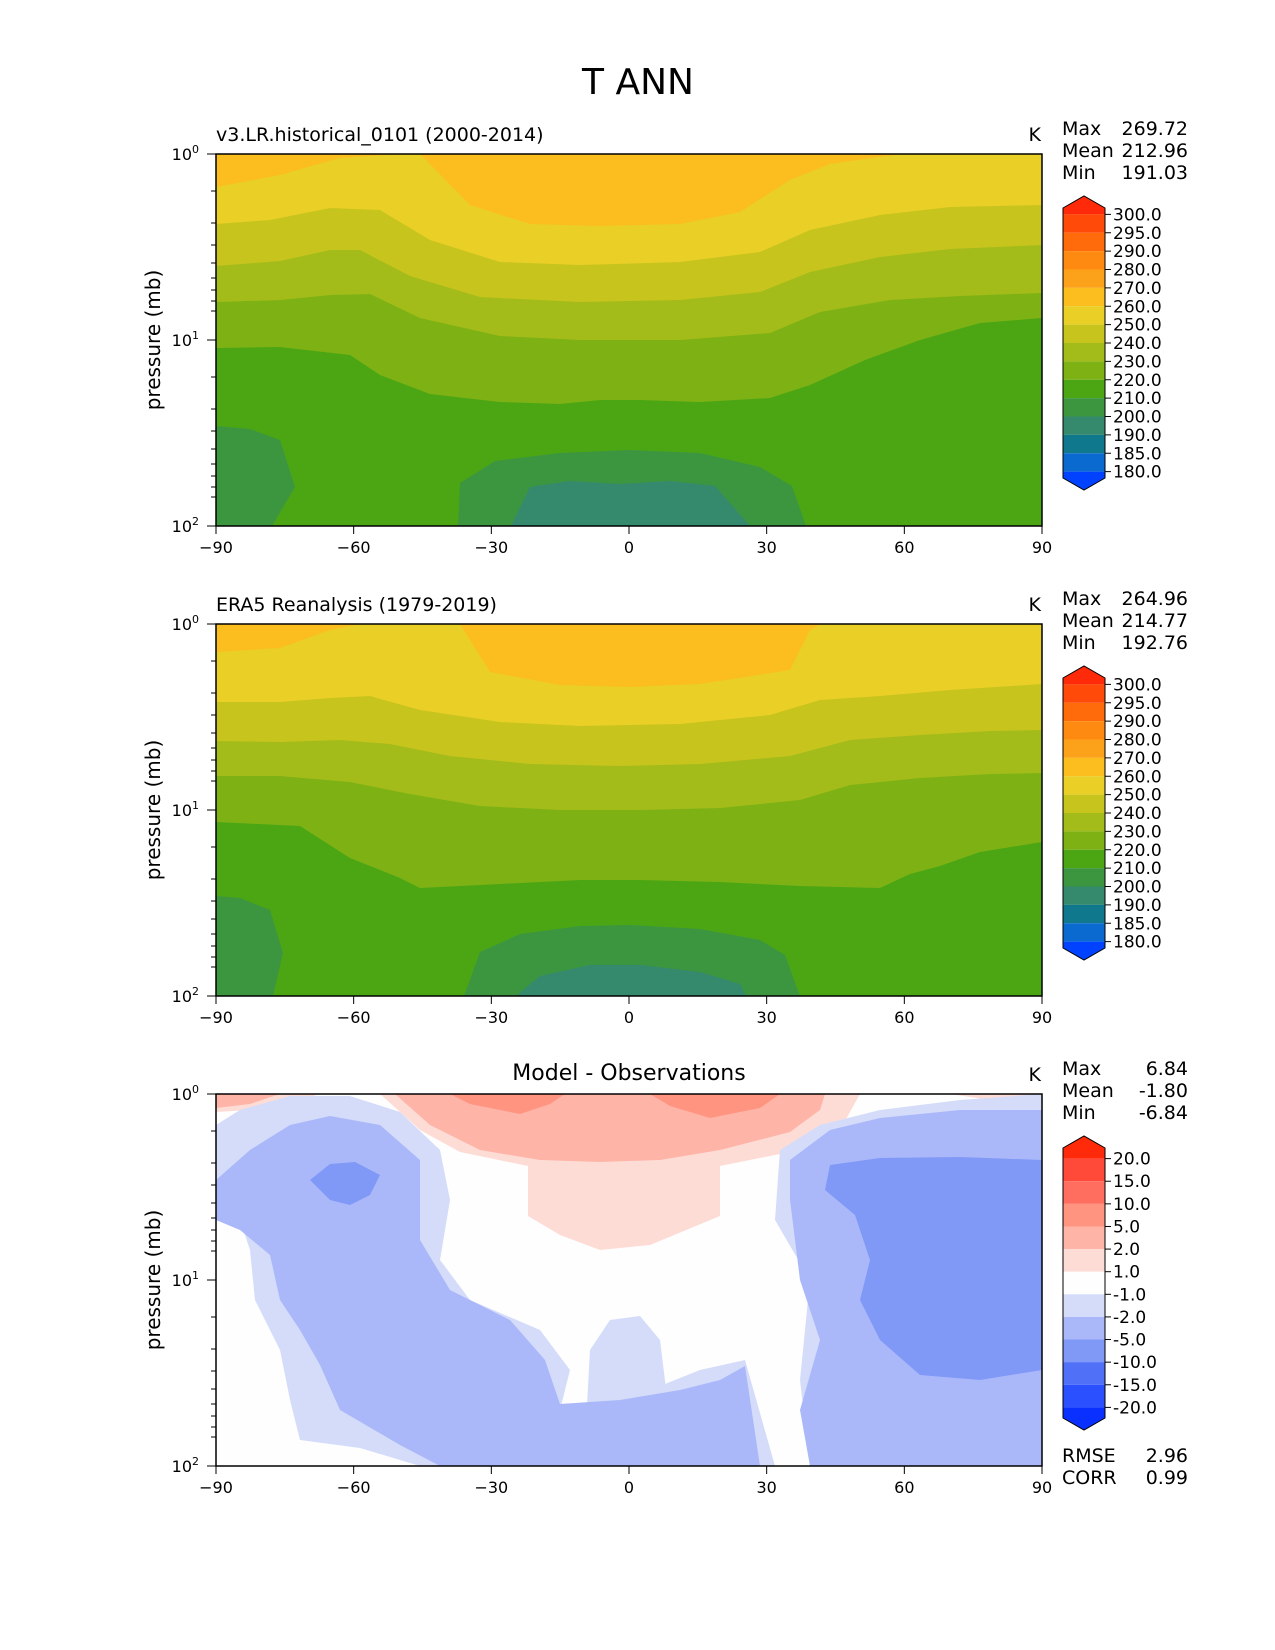 The height and width of the screenshot is (1650, 1275). What do you see at coordinates (1163, 1113) in the screenshot?
I see `stat-value: -6.84` at bounding box center [1163, 1113].